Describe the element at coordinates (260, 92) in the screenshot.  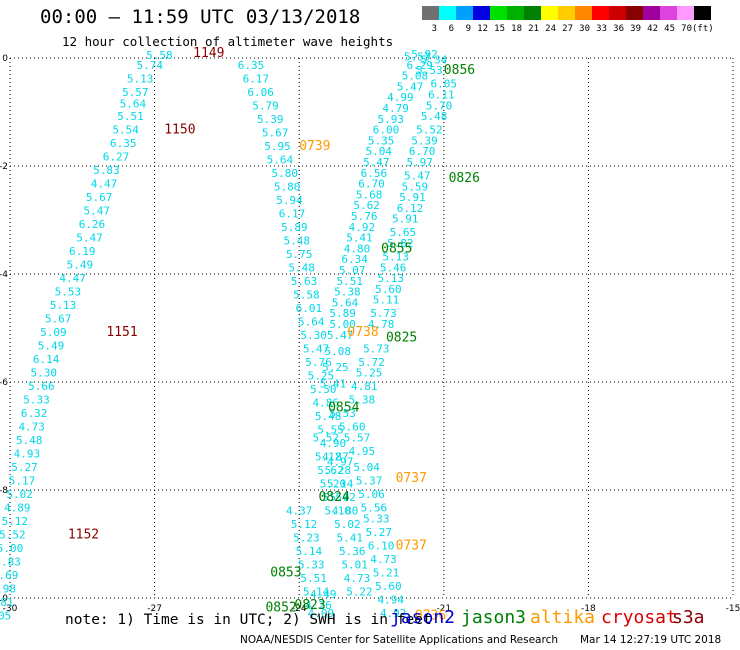
I see `jason3-swh-value: 6.06` at that location.